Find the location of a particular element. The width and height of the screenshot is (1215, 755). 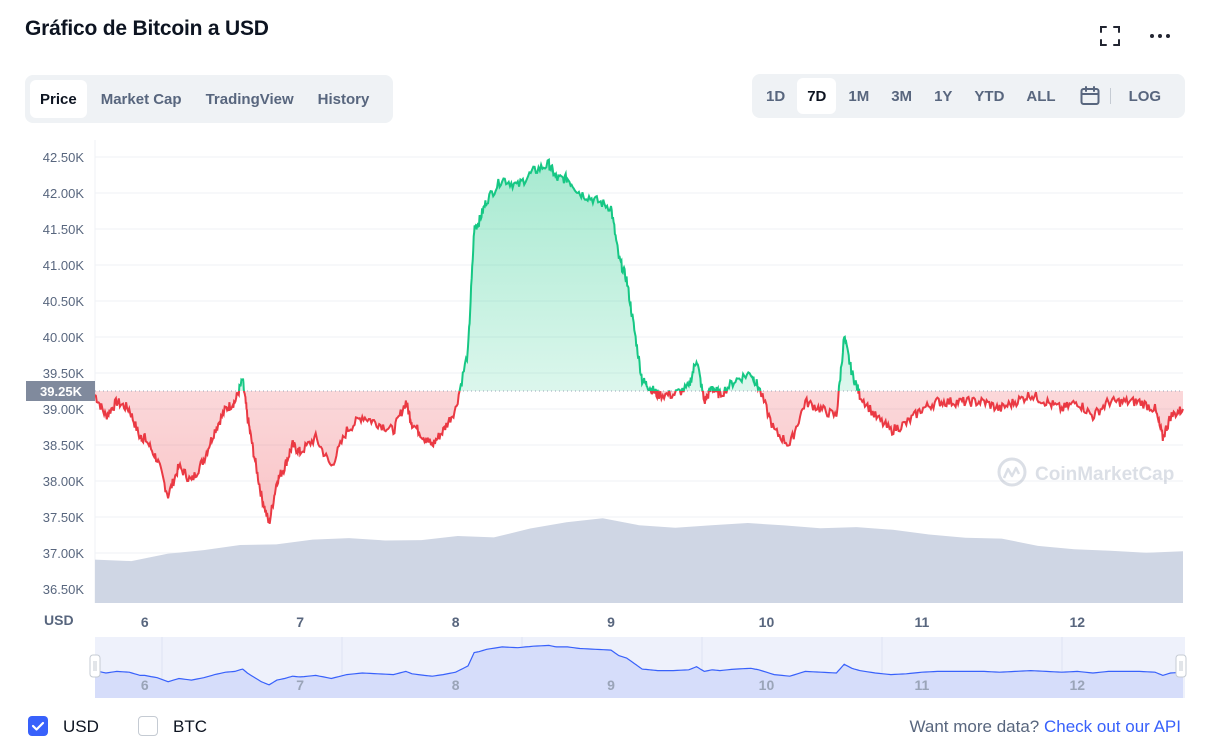

api-promo: Want more data? Check out our API is located at coordinates (1045, 727).